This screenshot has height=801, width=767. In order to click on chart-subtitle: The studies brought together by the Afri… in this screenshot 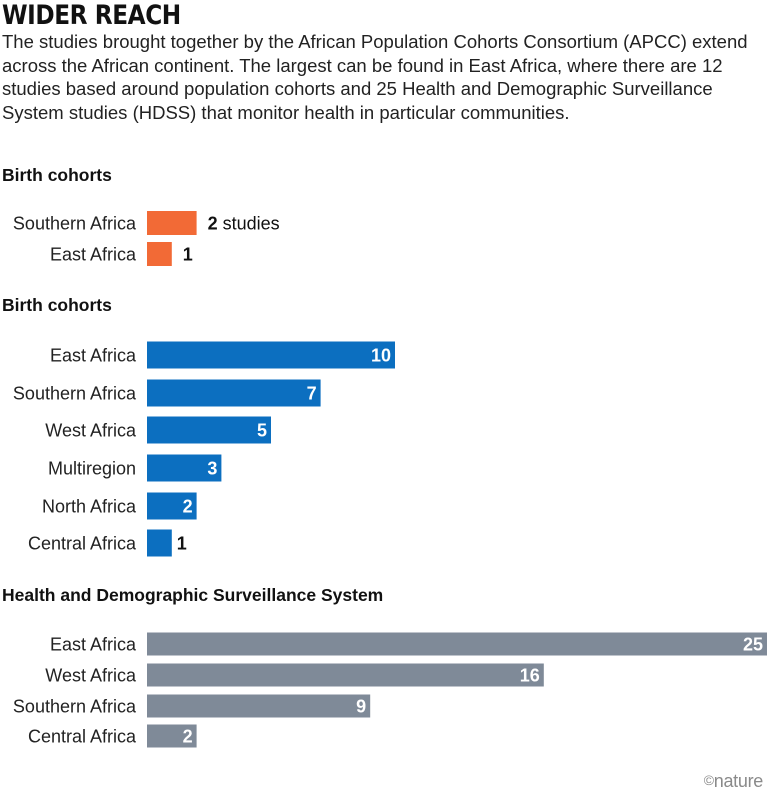, I will do `click(375, 77)`.